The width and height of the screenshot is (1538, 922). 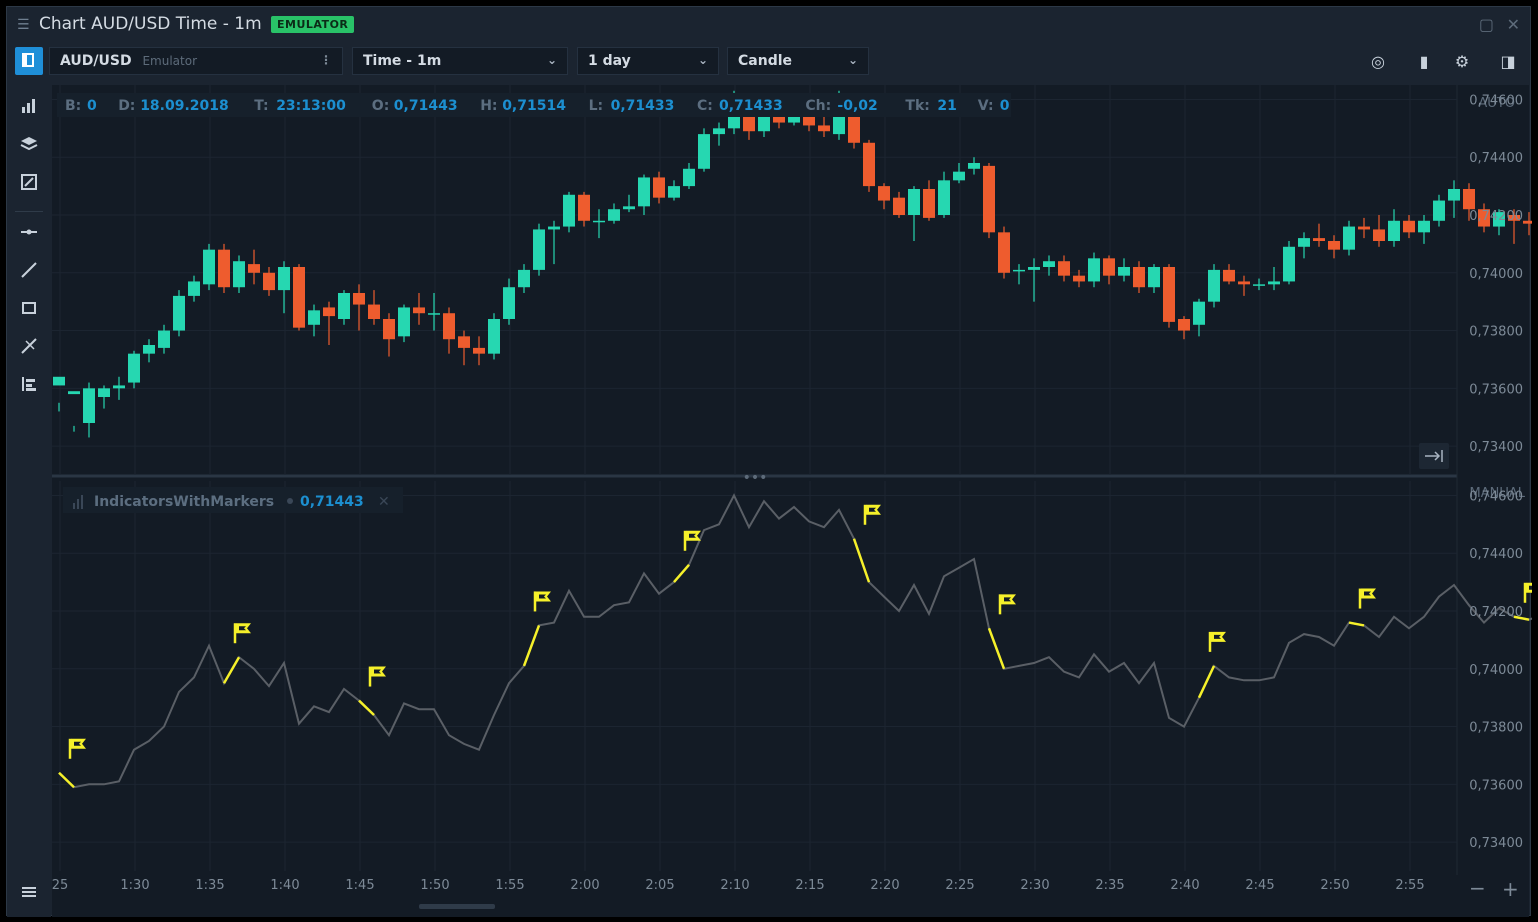 I want to click on fibonacci-icon, so click(x=29, y=349).